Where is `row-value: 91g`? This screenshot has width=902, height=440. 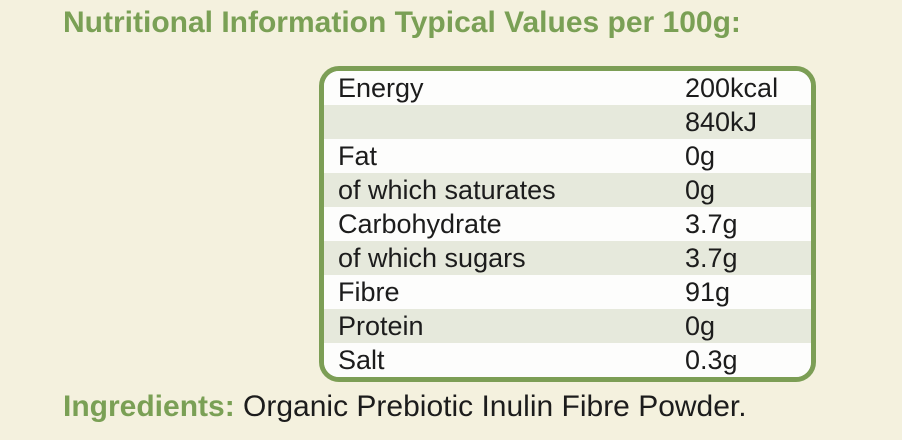
row-value: 91g is located at coordinates (708, 292).